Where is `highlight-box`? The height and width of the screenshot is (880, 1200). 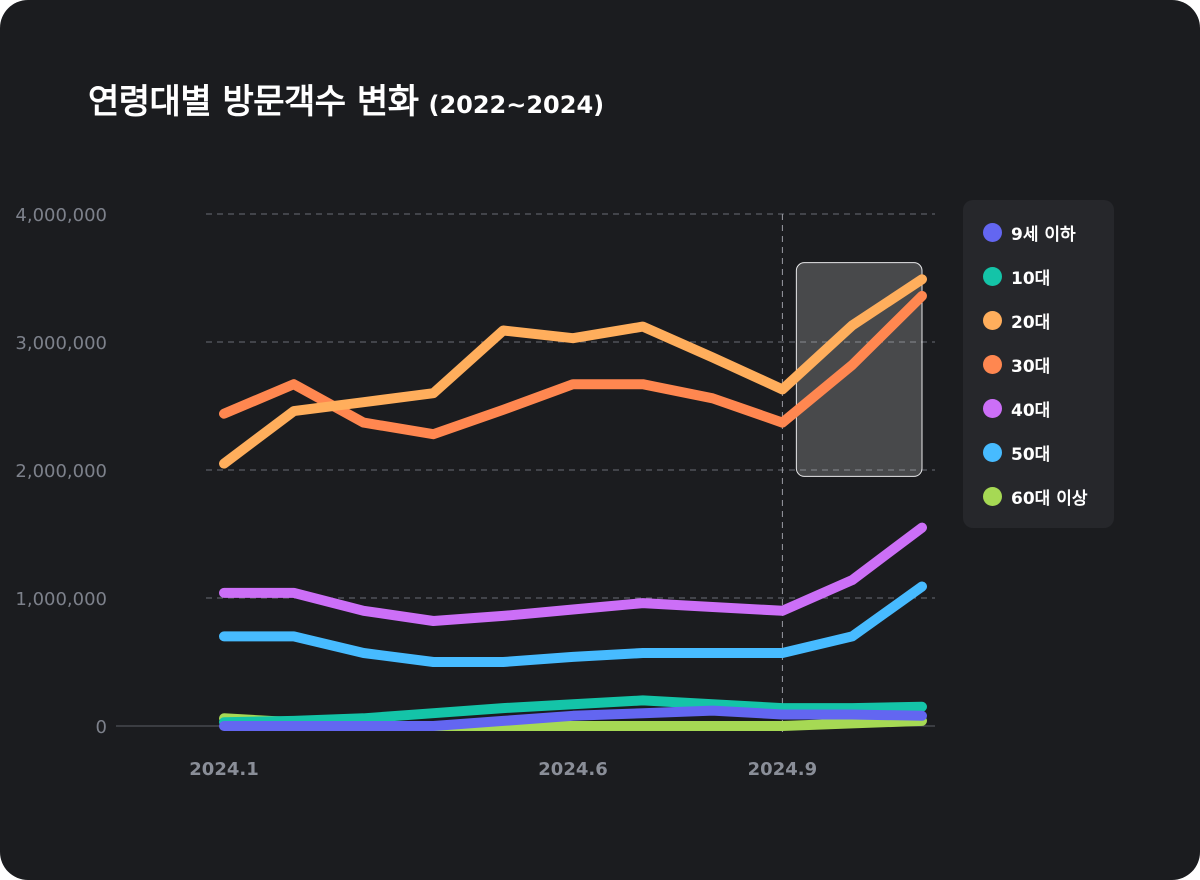
highlight-box is located at coordinates (859, 369).